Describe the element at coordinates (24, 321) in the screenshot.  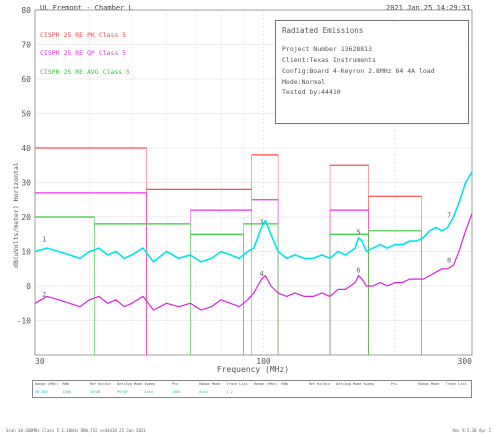
I see `y-tick-label: -10` at that location.